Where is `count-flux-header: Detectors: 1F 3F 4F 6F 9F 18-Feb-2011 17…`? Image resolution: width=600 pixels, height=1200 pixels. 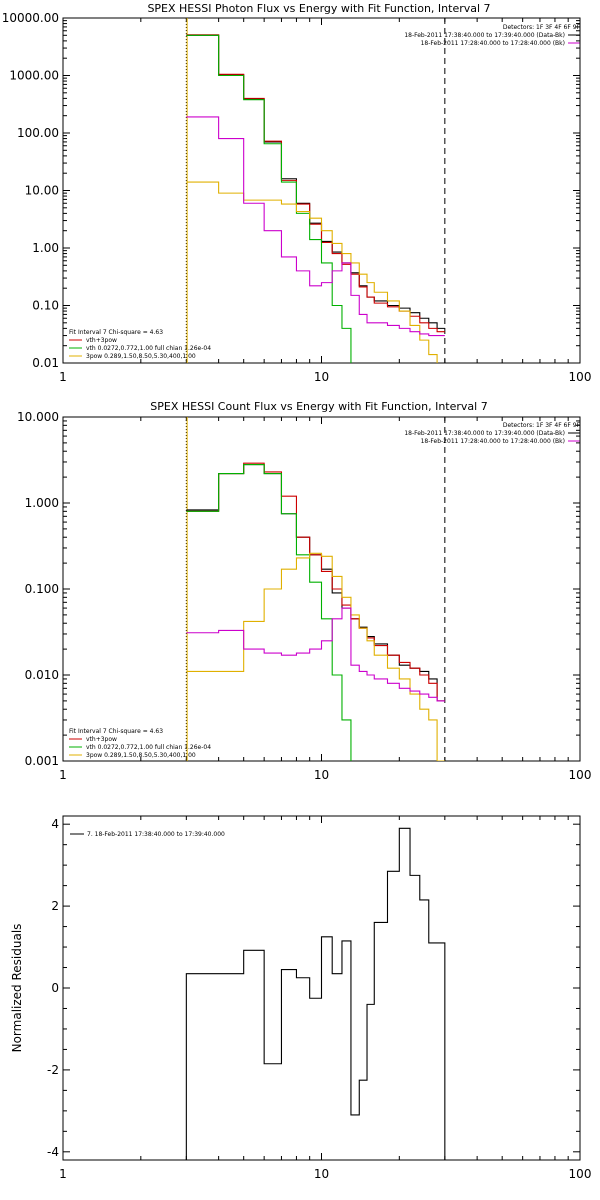
count-flux-header: Detectors: 1F 3F 4F 6F 9F 18-Feb-2011 17… is located at coordinates (492, 433).